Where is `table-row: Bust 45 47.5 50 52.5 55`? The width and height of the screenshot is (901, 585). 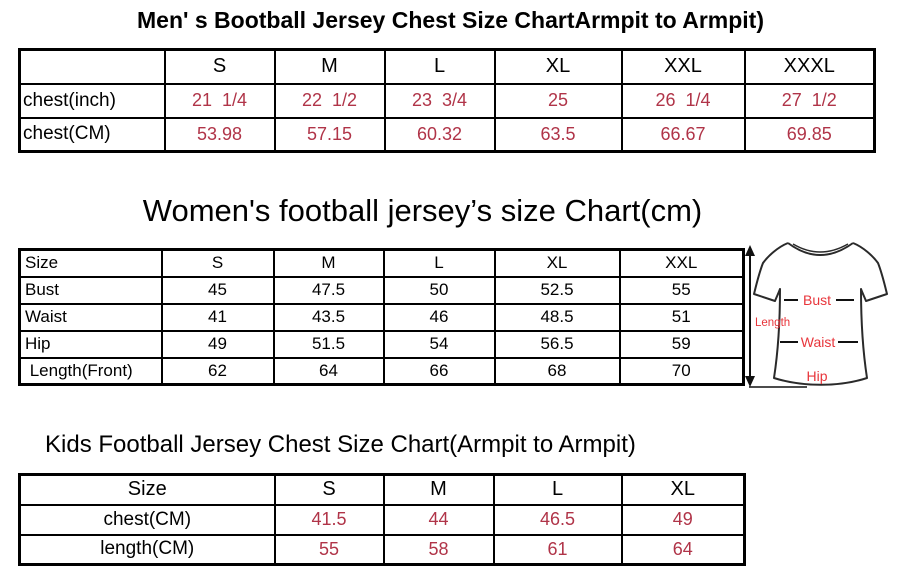
table-row: Bust 45 47.5 50 52.5 55 is located at coordinates (381, 290).